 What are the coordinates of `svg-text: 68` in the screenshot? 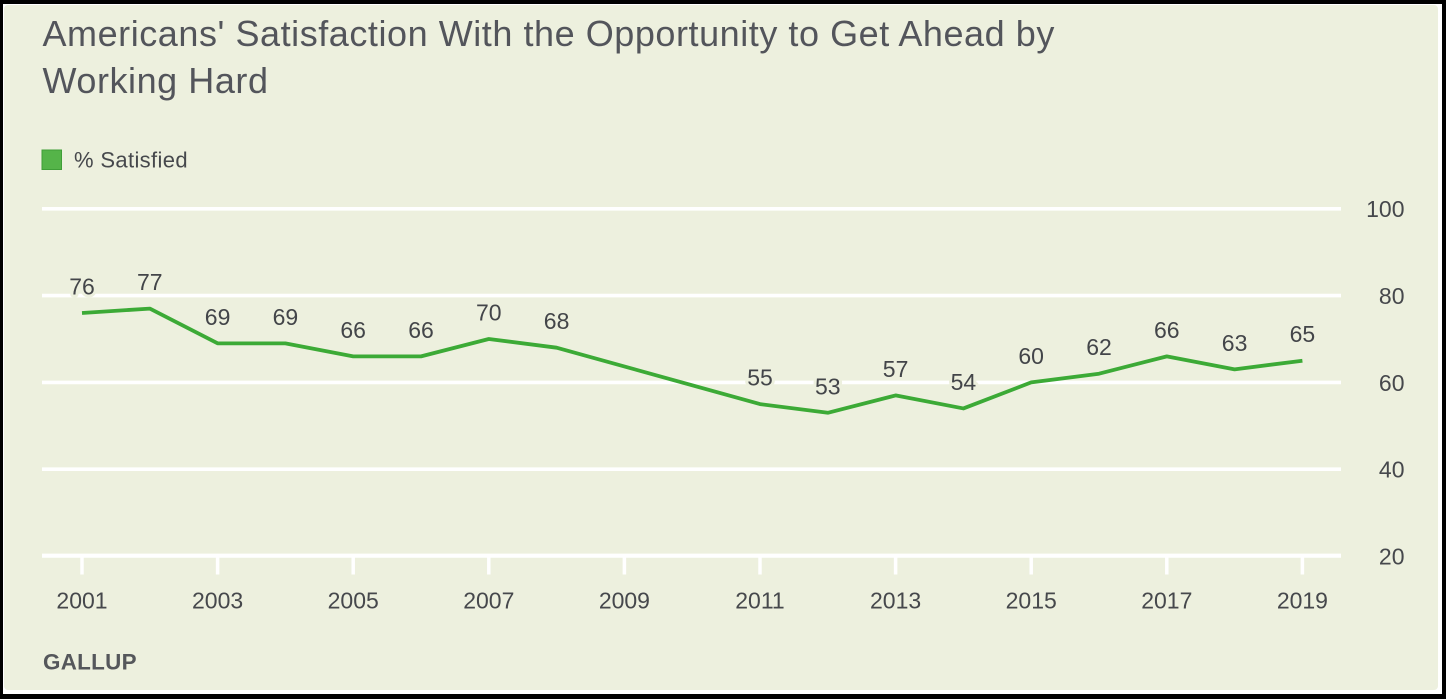 It's located at (557, 321).